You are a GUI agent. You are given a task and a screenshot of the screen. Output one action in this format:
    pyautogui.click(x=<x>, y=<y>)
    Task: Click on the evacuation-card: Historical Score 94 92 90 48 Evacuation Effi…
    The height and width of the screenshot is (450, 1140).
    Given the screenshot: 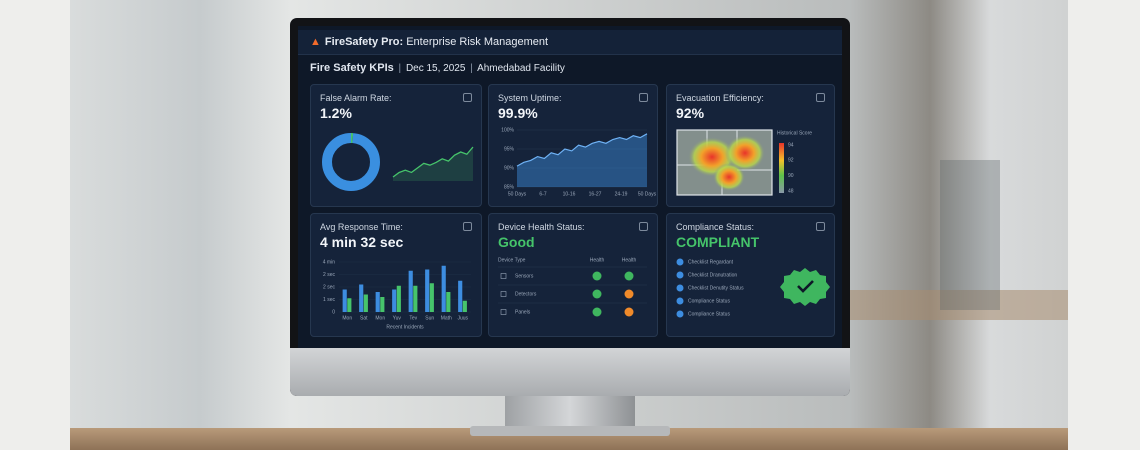 What is the action you would take?
    pyautogui.click(x=750, y=145)
    